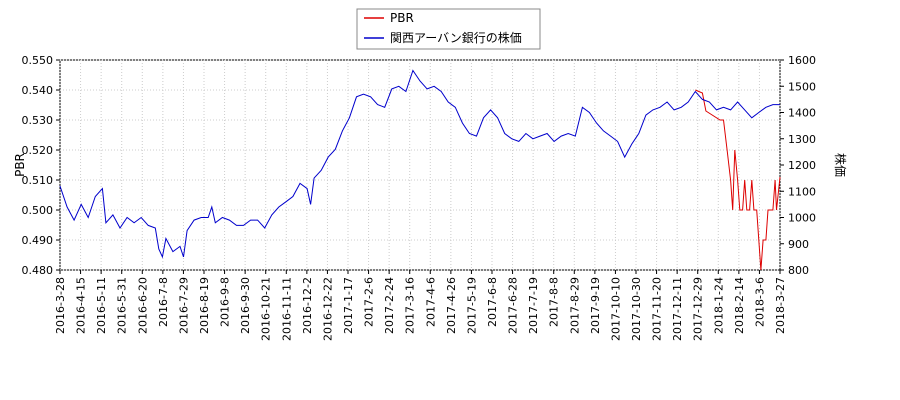 The height and width of the screenshot is (400, 900). Describe the element at coordinates (802, 218) in the screenshot. I see `right-tick-label: 1000` at that location.